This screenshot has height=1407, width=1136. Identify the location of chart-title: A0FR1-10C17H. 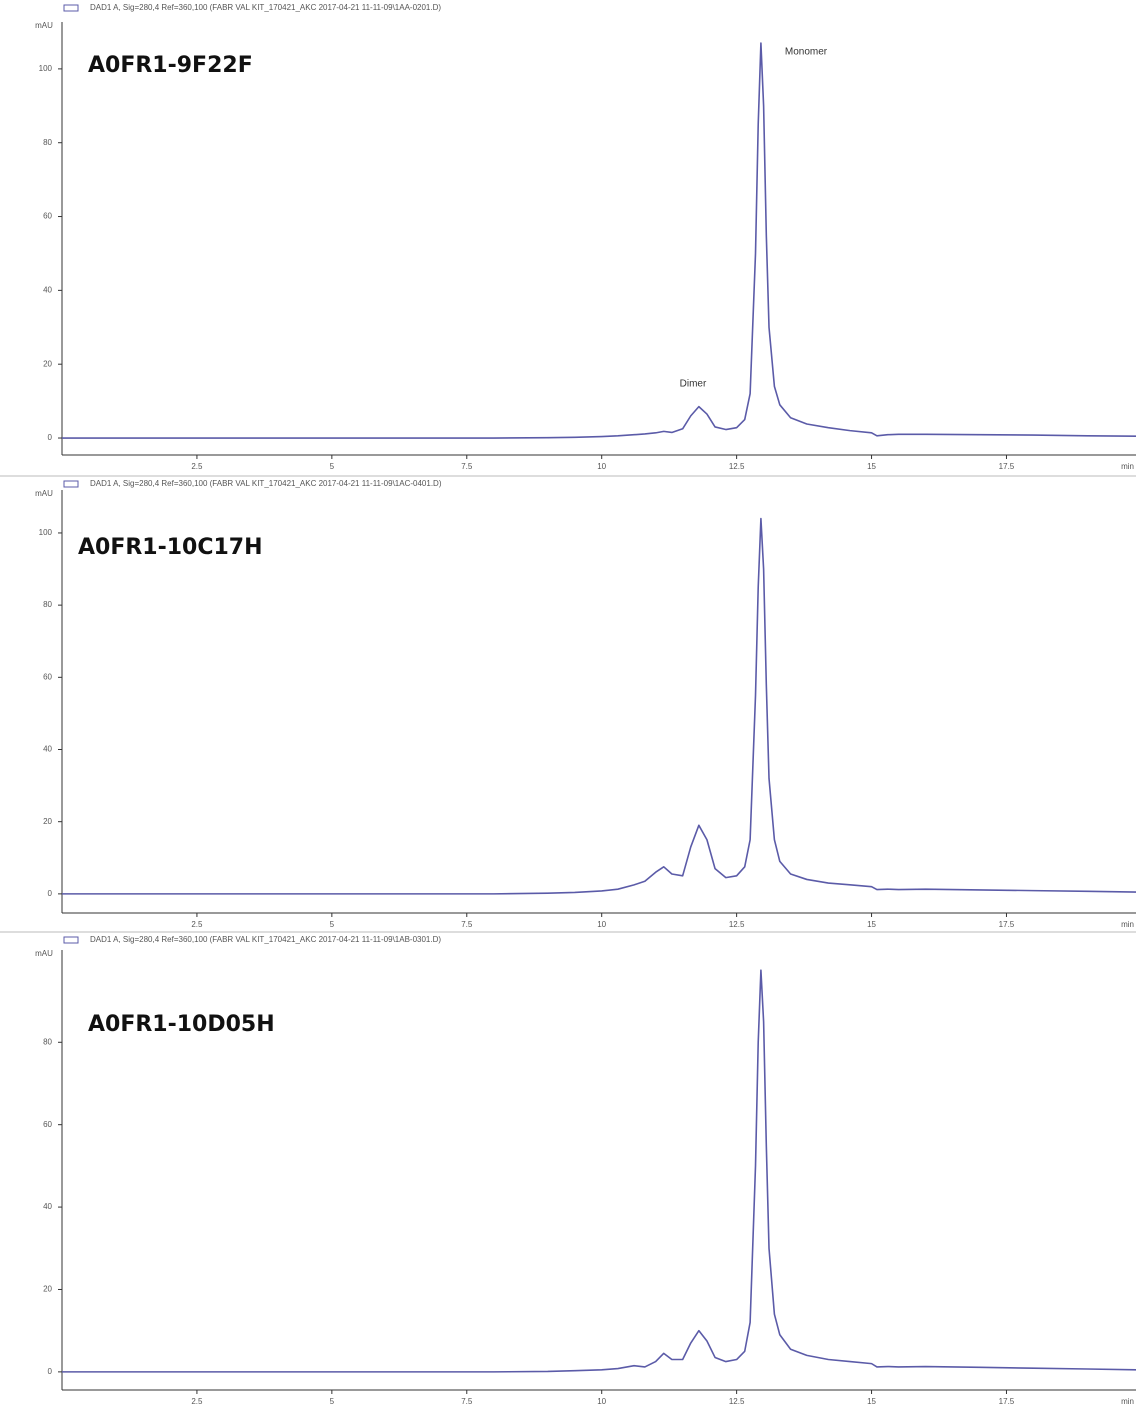
(170, 547).